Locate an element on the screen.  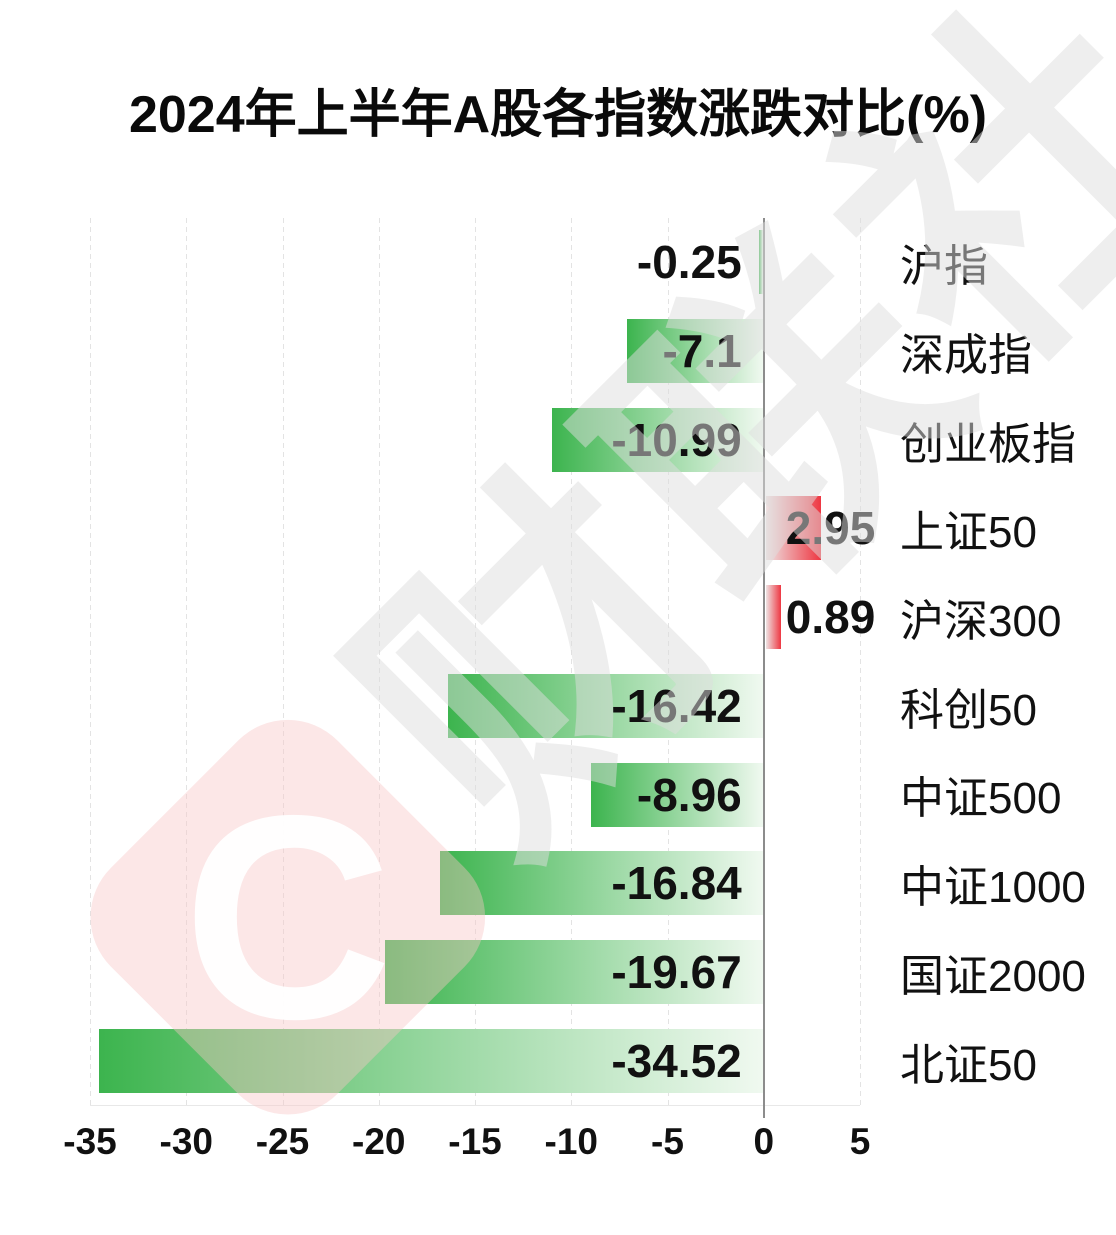
value-label: -8.96 is located at coordinates (689, 794).